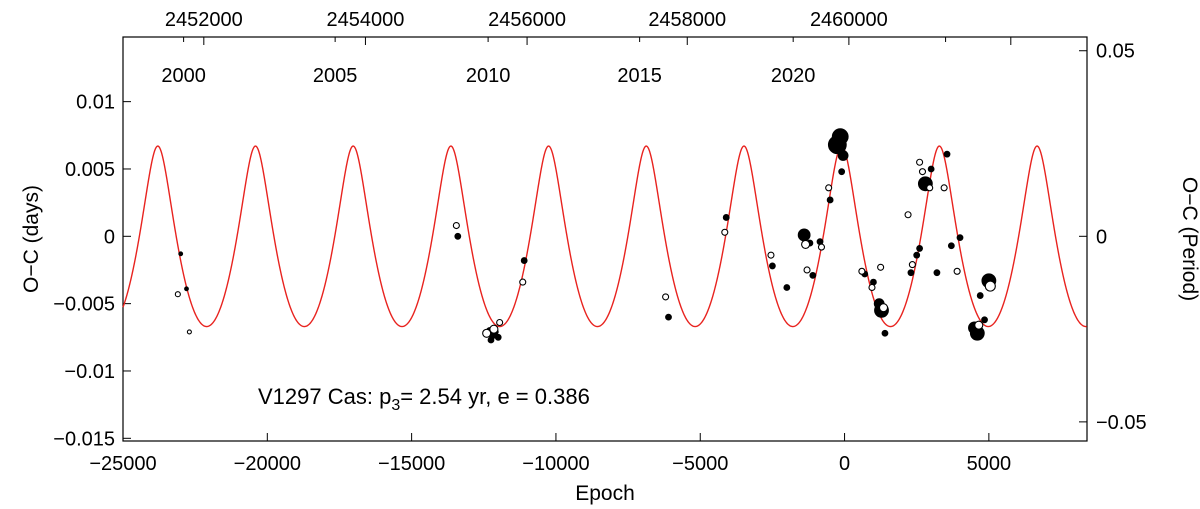  I want to click on x-tick-label: −10000, so click(555, 464).